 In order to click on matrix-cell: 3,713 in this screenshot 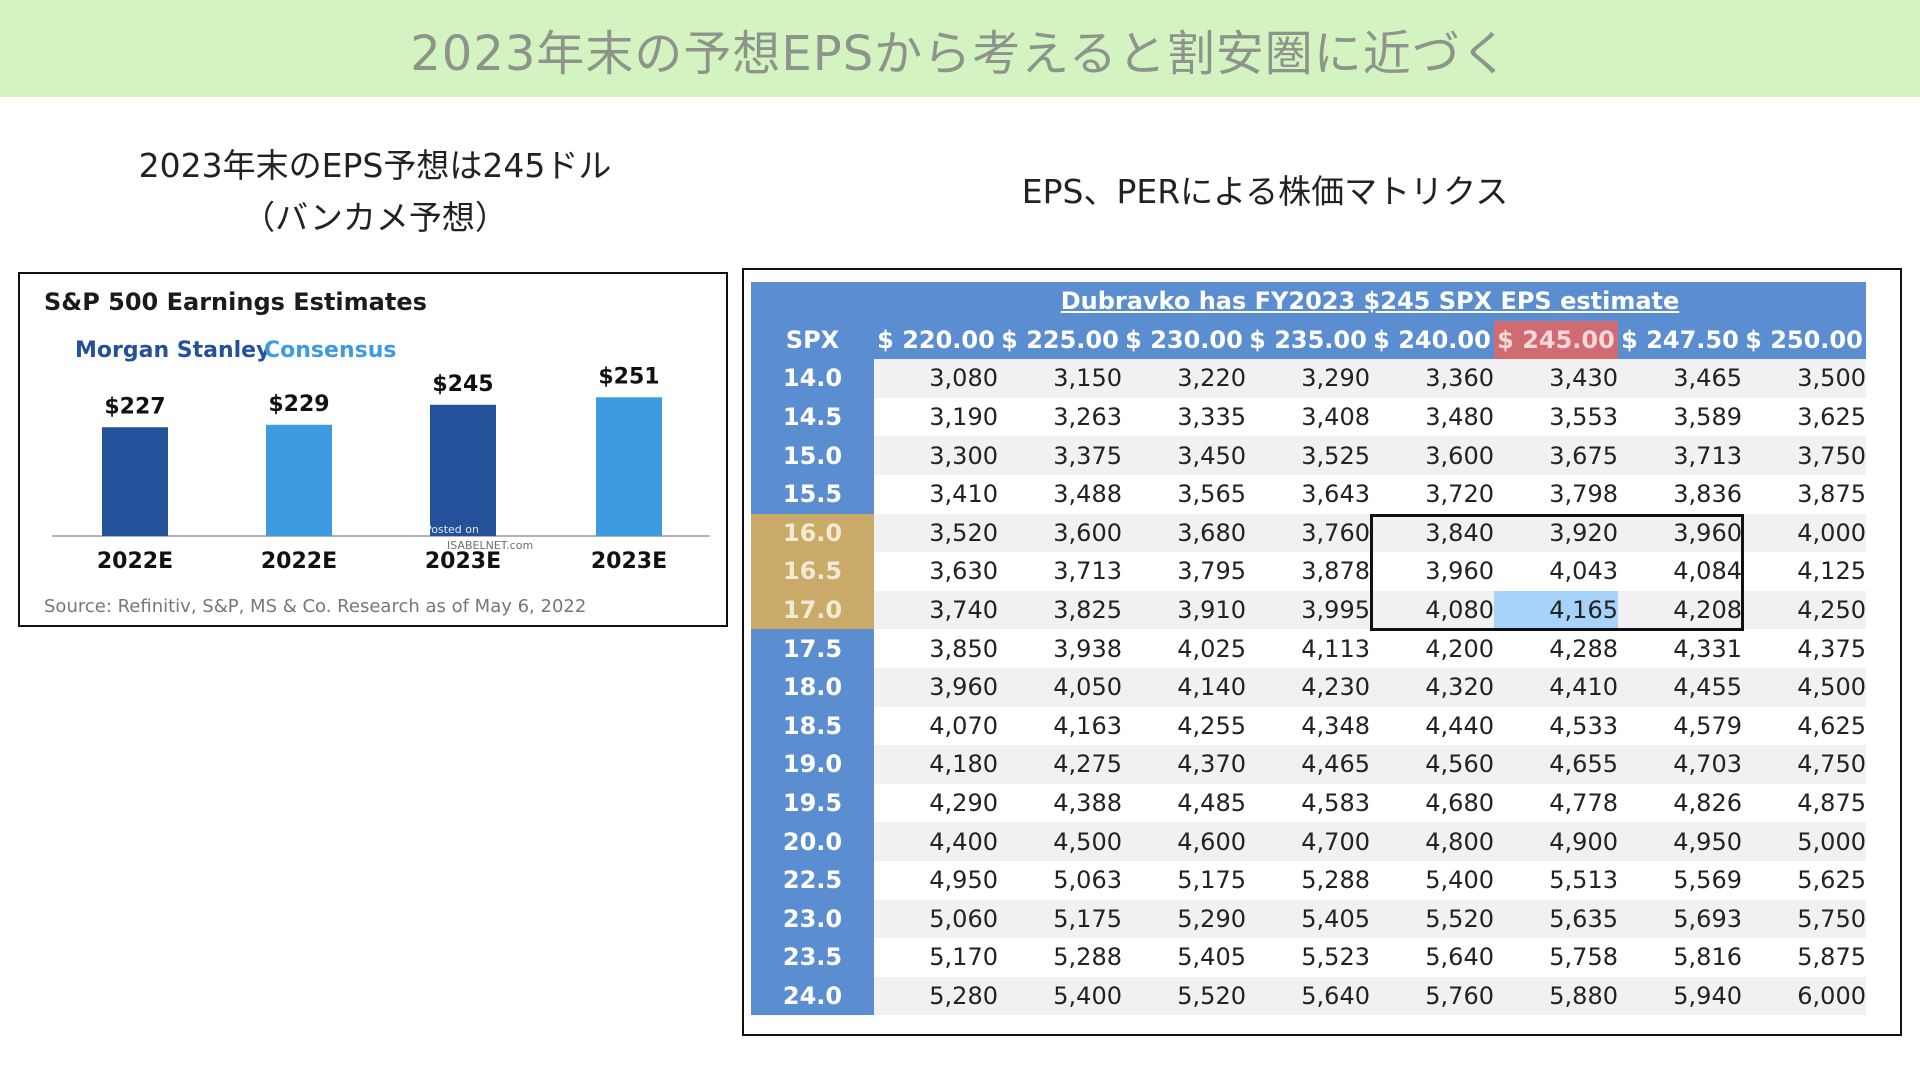, I will do `click(1060, 571)`.